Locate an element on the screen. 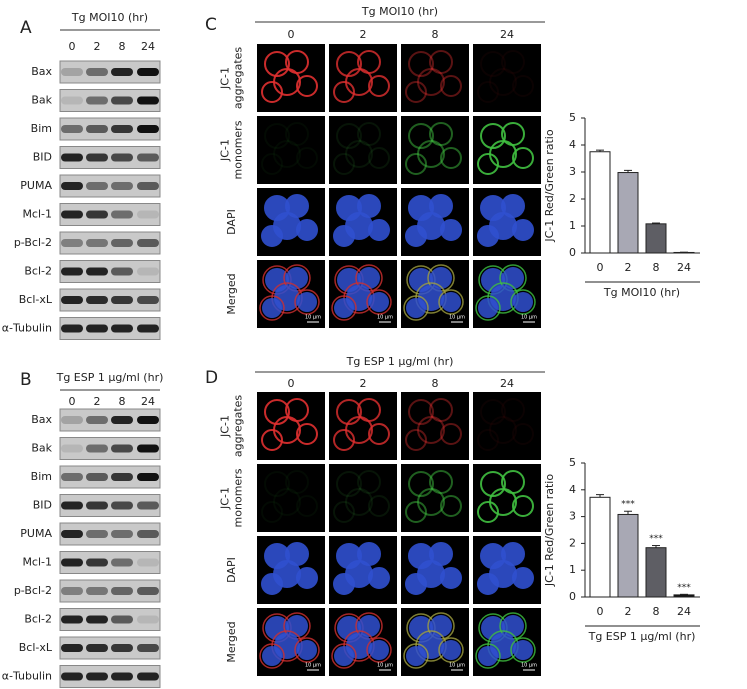 The width and height of the screenshot is (747, 689). protein-label: Bcl-2 is located at coordinates (38, 619).